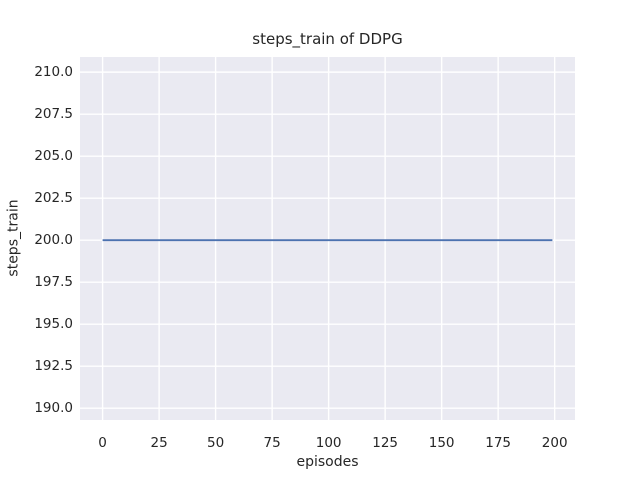  Describe the element at coordinates (327, 39) in the screenshot. I see `chart-title: steps_train of DDPG` at that location.